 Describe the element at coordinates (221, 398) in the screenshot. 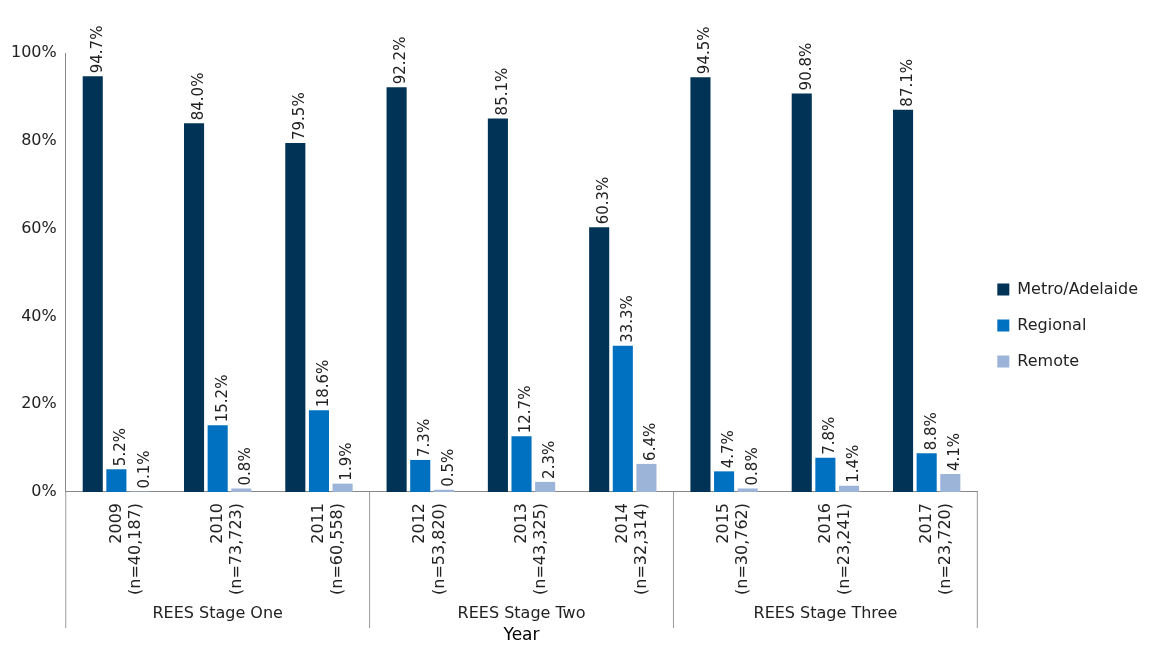

I see `data-label: 15.2%` at that location.